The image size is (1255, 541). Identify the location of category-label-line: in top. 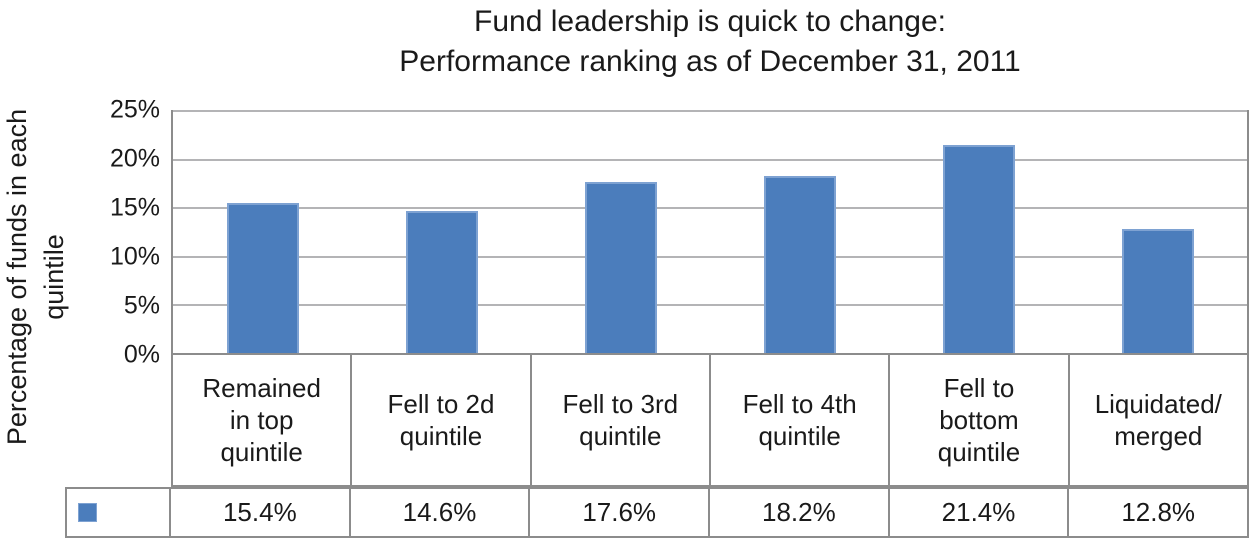
(261, 420).